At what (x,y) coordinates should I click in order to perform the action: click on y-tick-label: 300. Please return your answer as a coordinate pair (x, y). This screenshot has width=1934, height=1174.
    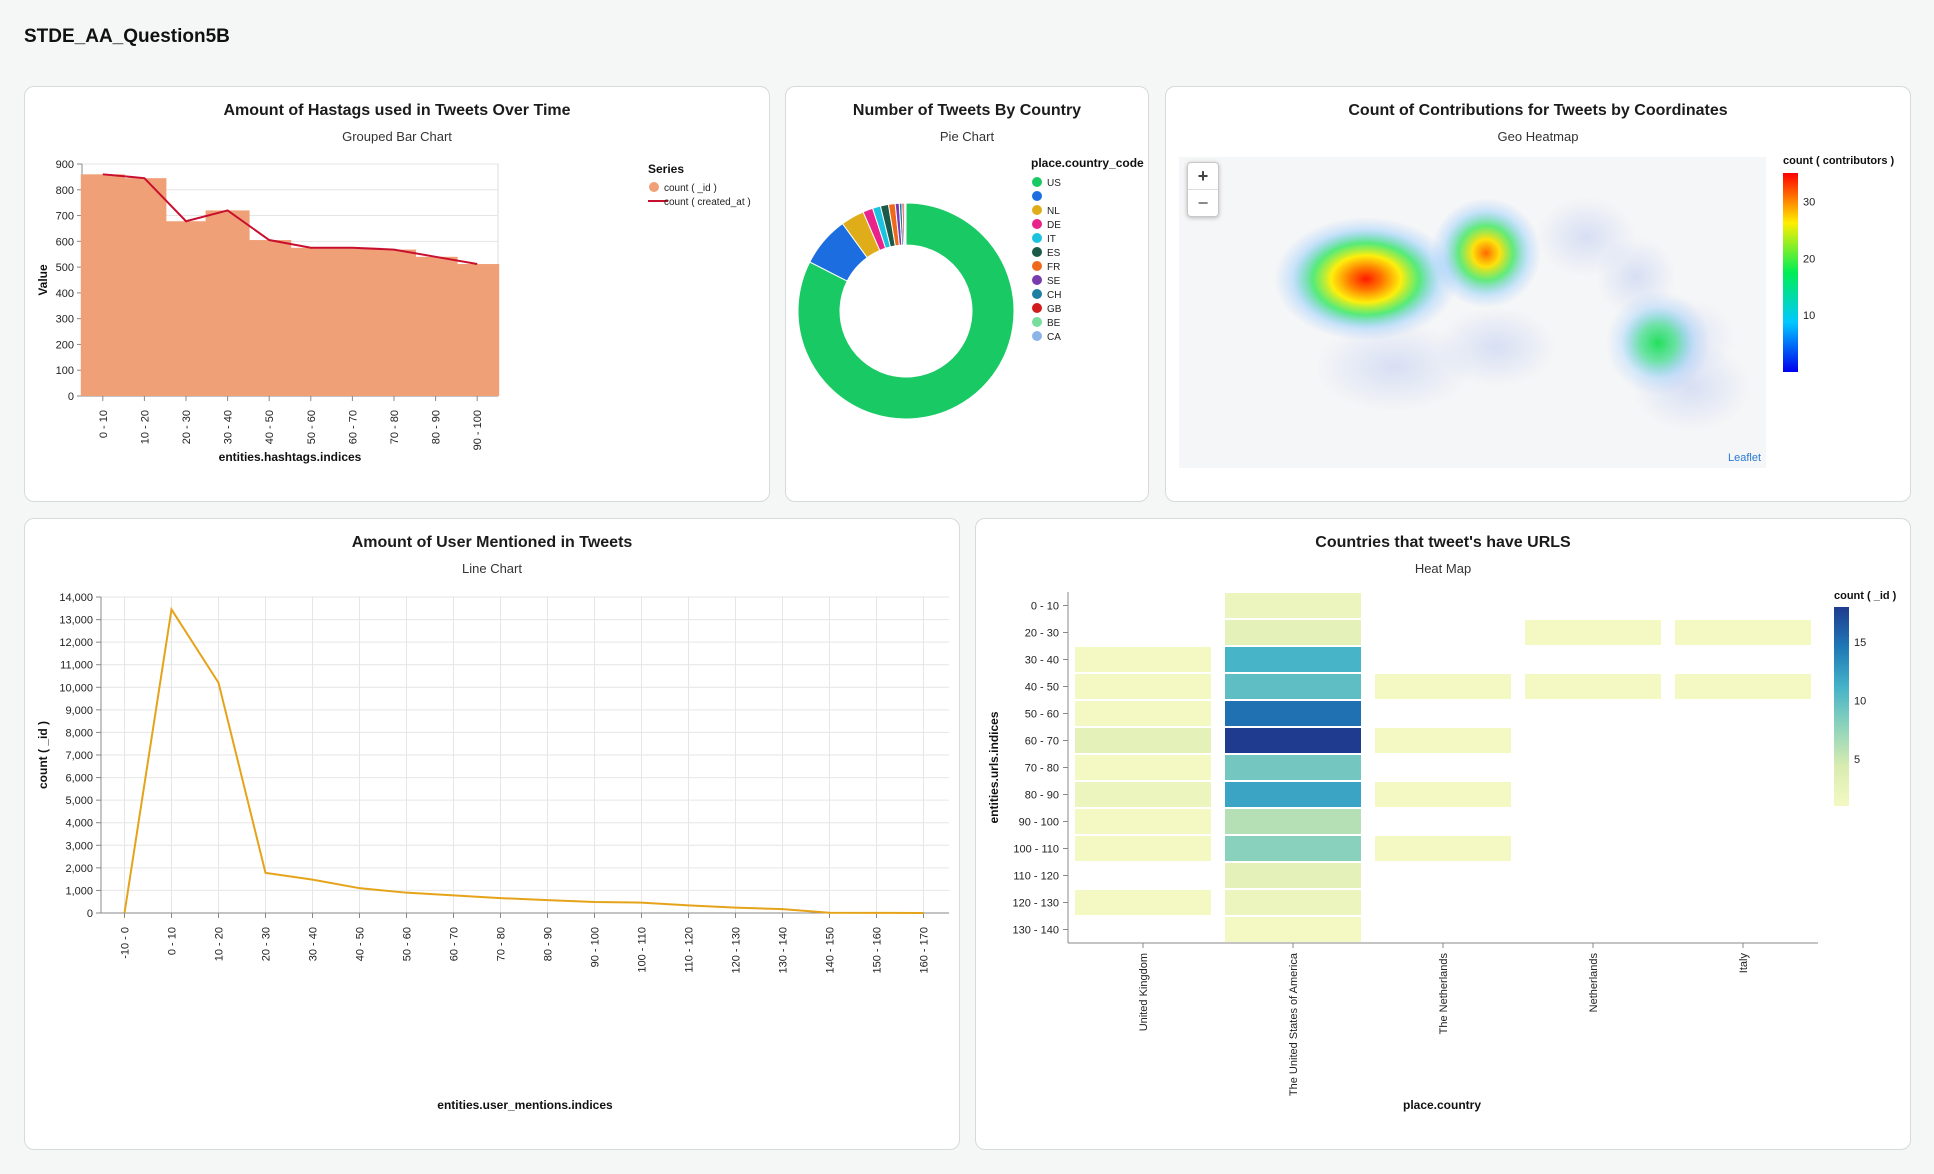
    Looking at the image, I should click on (65, 320).